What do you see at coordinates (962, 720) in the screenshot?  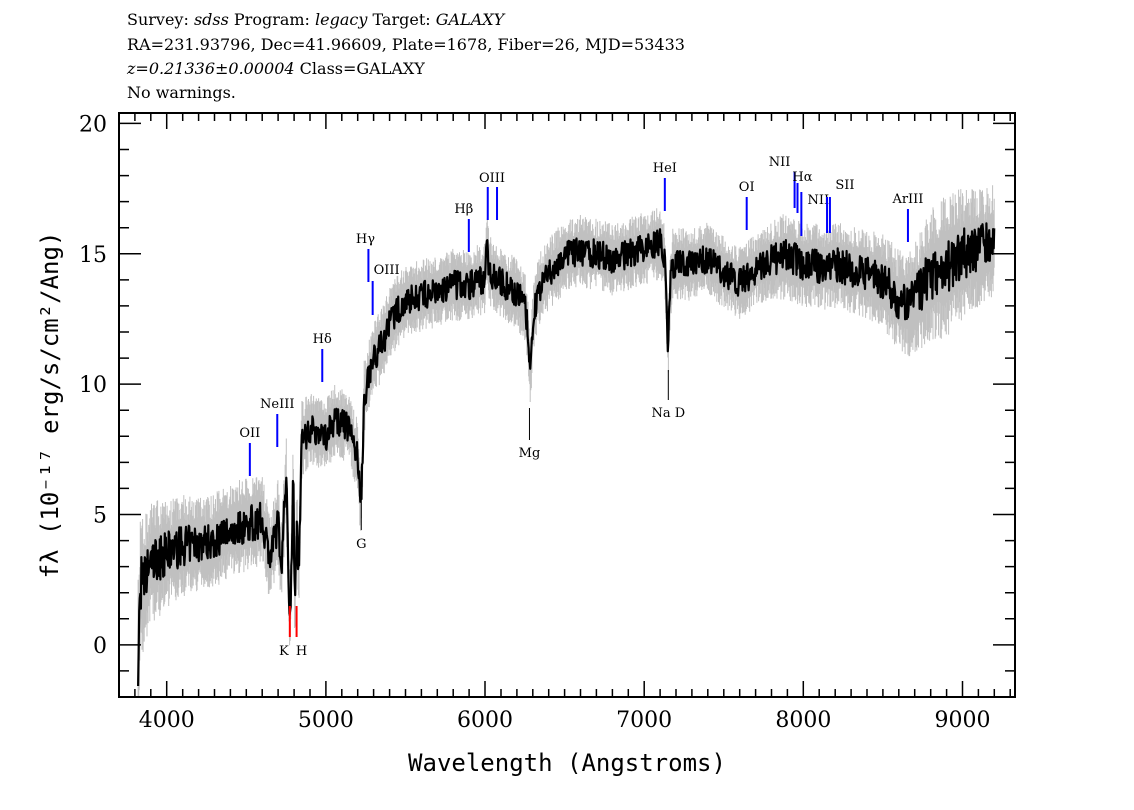 I see `x-tick-label: 9000` at bounding box center [962, 720].